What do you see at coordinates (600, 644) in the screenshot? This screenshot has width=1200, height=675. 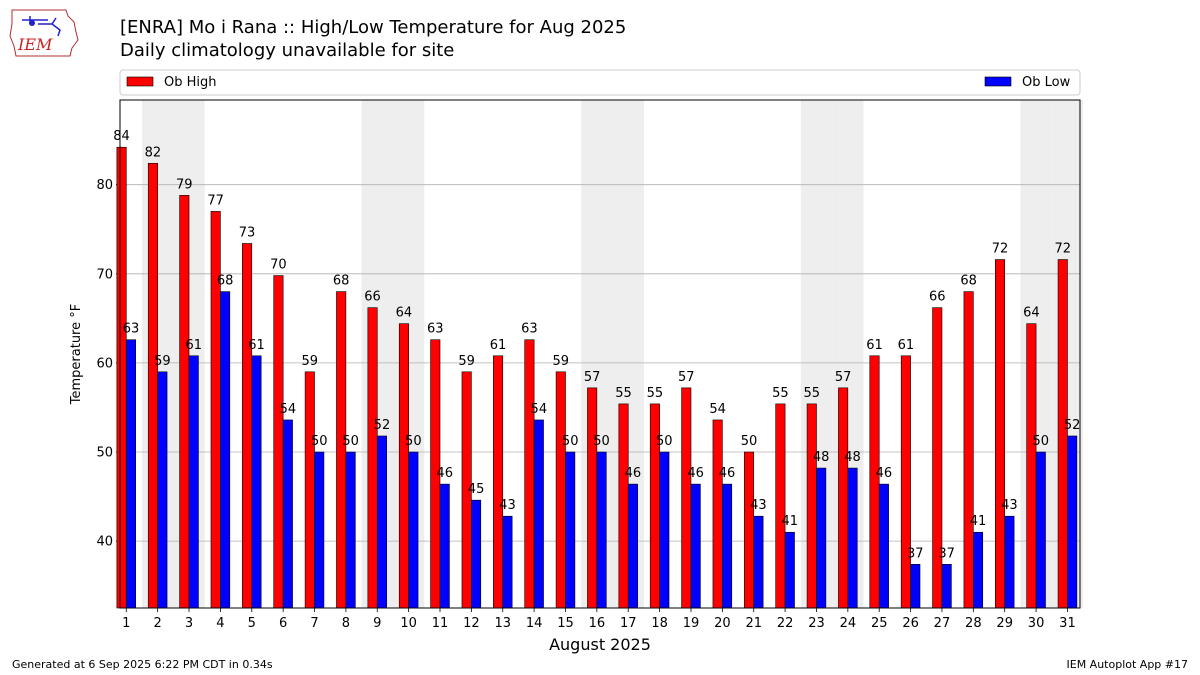 I see `x-axis-label: August 2025` at bounding box center [600, 644].